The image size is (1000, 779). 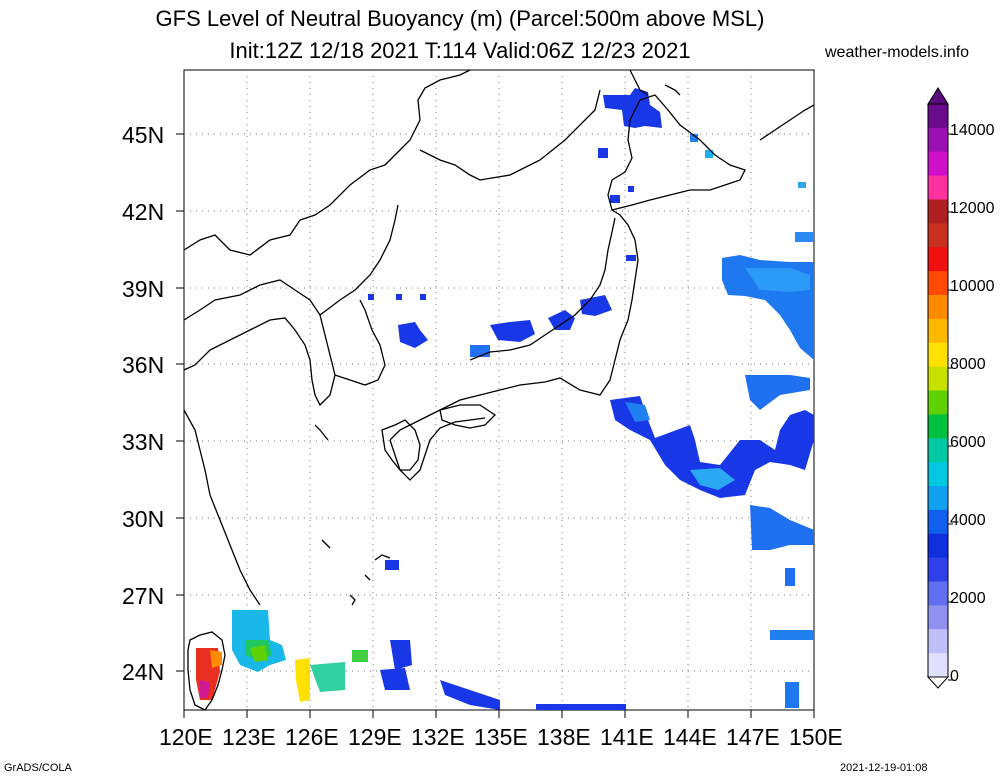 I want to click on colorbar-label: 14000, so click(x=972, y=130).